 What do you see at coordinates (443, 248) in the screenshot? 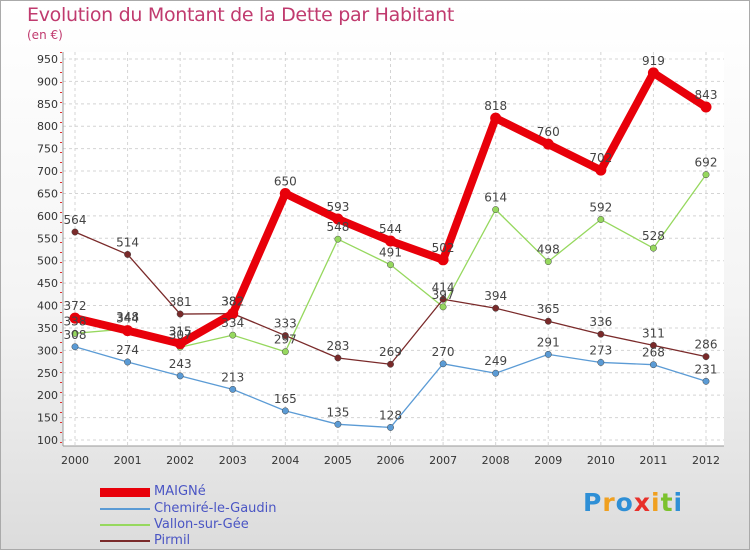
I see `data-label: 502` at bounding box center [443, 248].